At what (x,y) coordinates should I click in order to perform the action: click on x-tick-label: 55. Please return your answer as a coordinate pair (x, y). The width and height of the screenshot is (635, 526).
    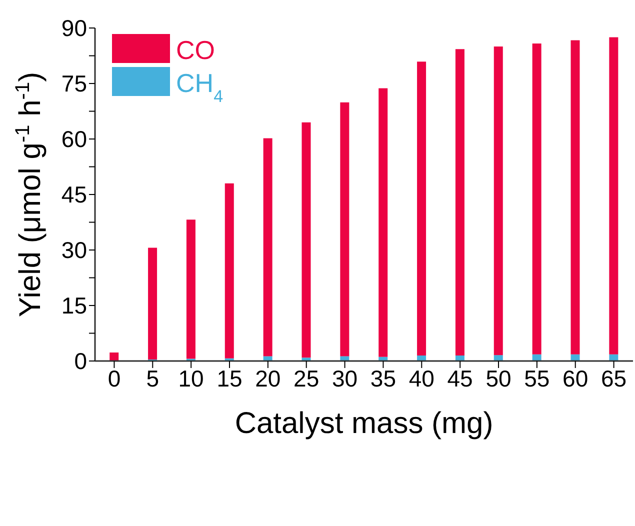
    Looking at the image, I should click on (537, 378).